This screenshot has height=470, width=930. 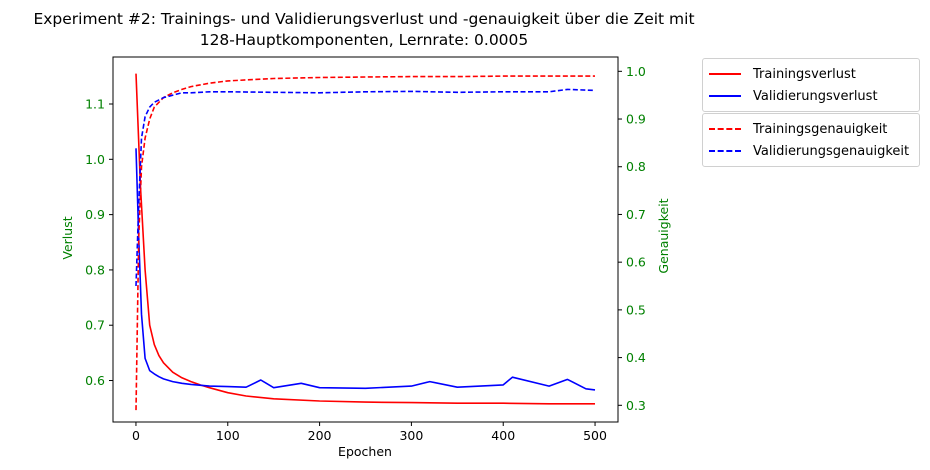 I want to click on legend-item-training-loss: Trainingsverlust, so click(x=811, y=74).